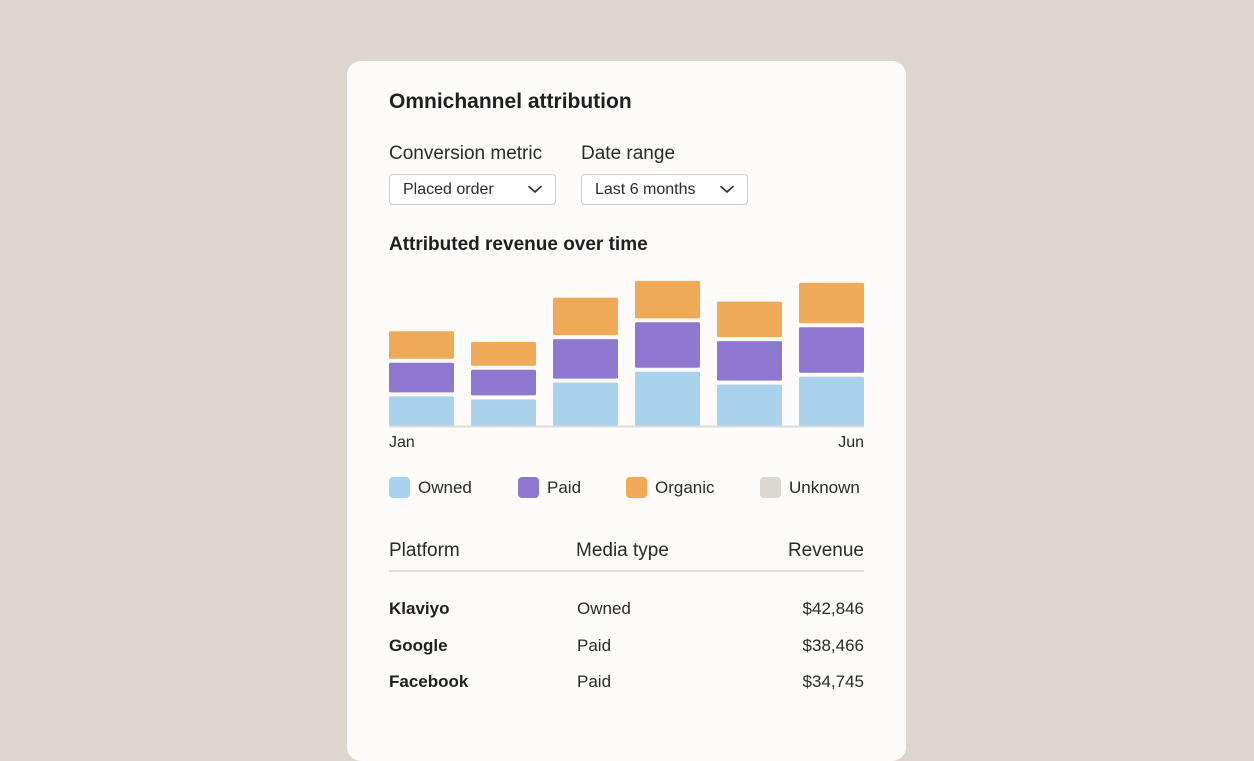 The height and width of the screenshot is (761, 1254). What do you see at coordinates (622, 550) in the screenshot?
I see `column-header-media-type: Media type` at bounding box center [622, 550].